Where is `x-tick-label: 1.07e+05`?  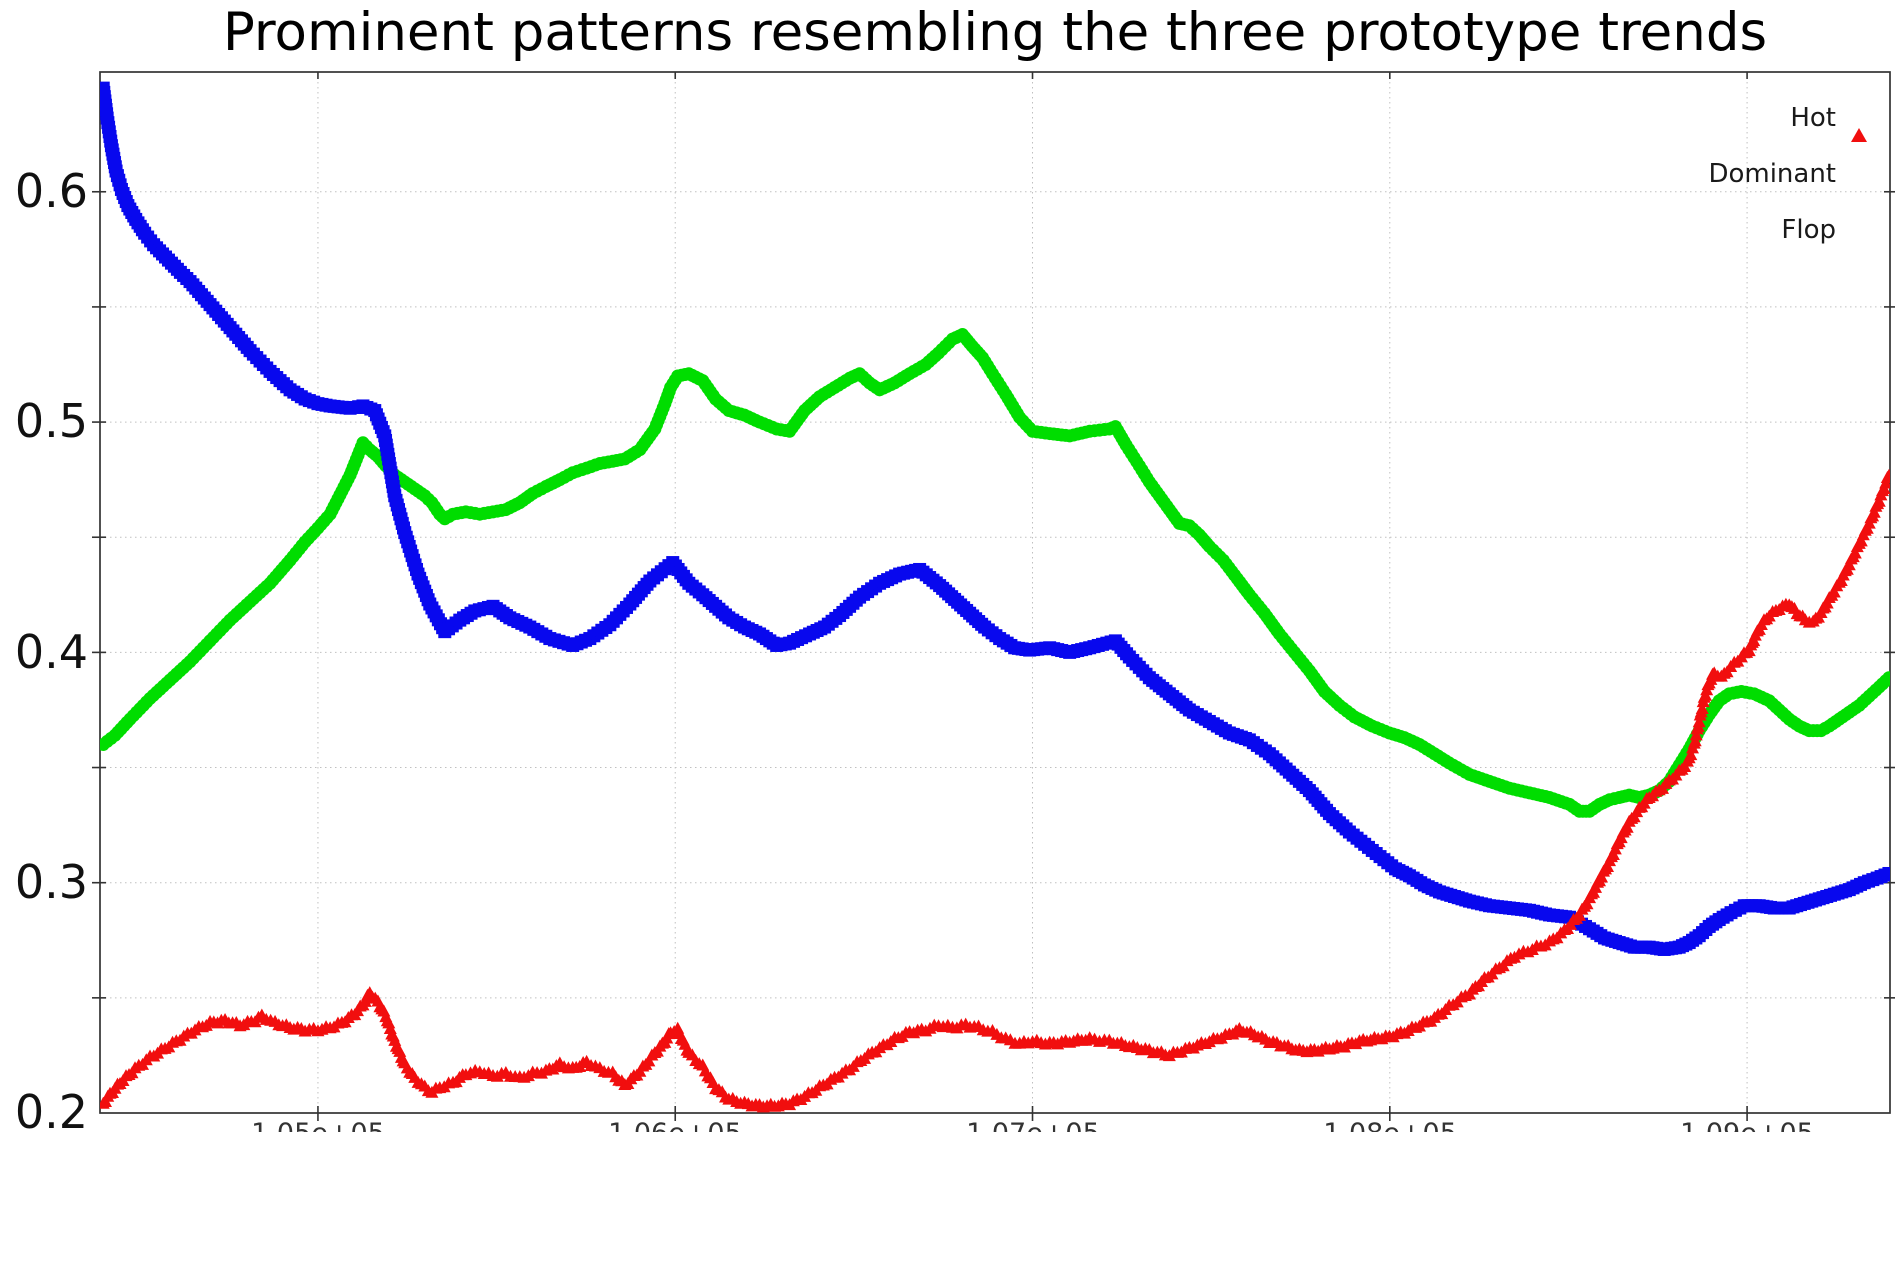
x-tick-label: 1.07e+05 is located at coordinates (1033, 1126).